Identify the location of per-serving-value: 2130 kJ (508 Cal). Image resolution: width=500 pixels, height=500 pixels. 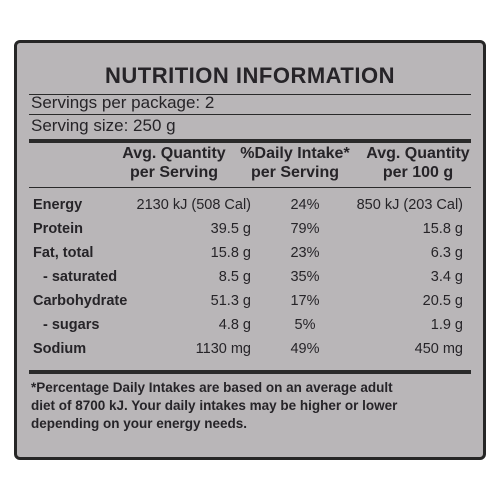
(193, 205).